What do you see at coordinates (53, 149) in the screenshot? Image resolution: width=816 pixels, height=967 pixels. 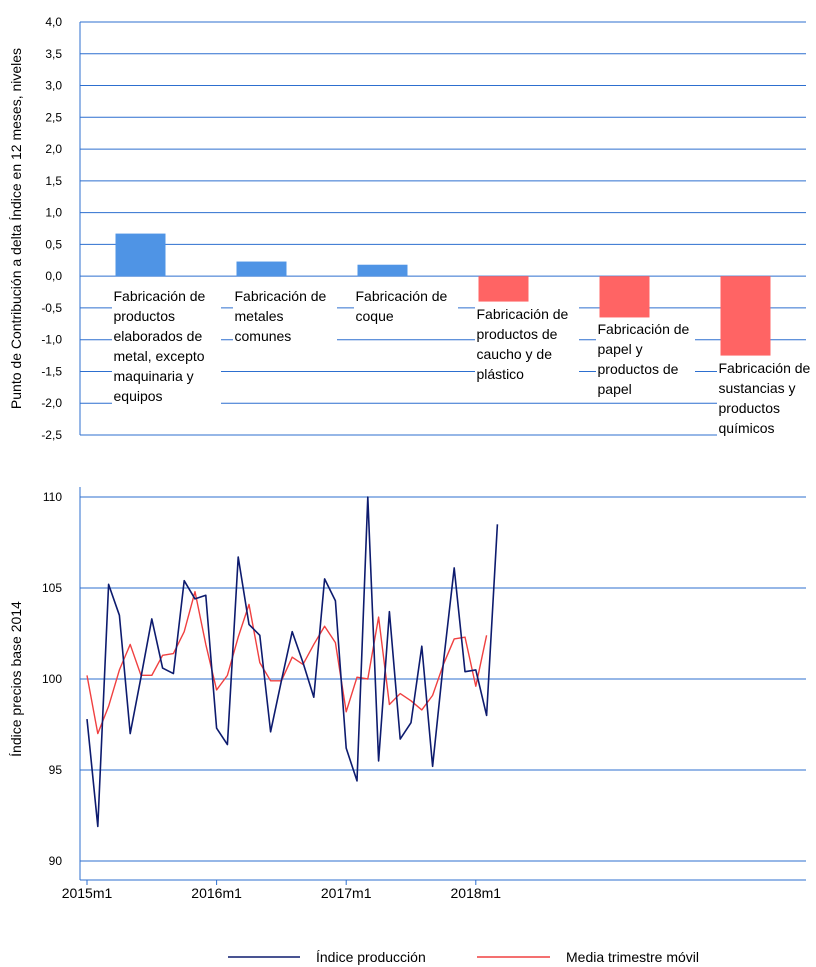 I see `y-tick-label: 2,0` at bounding box center [53, 149].